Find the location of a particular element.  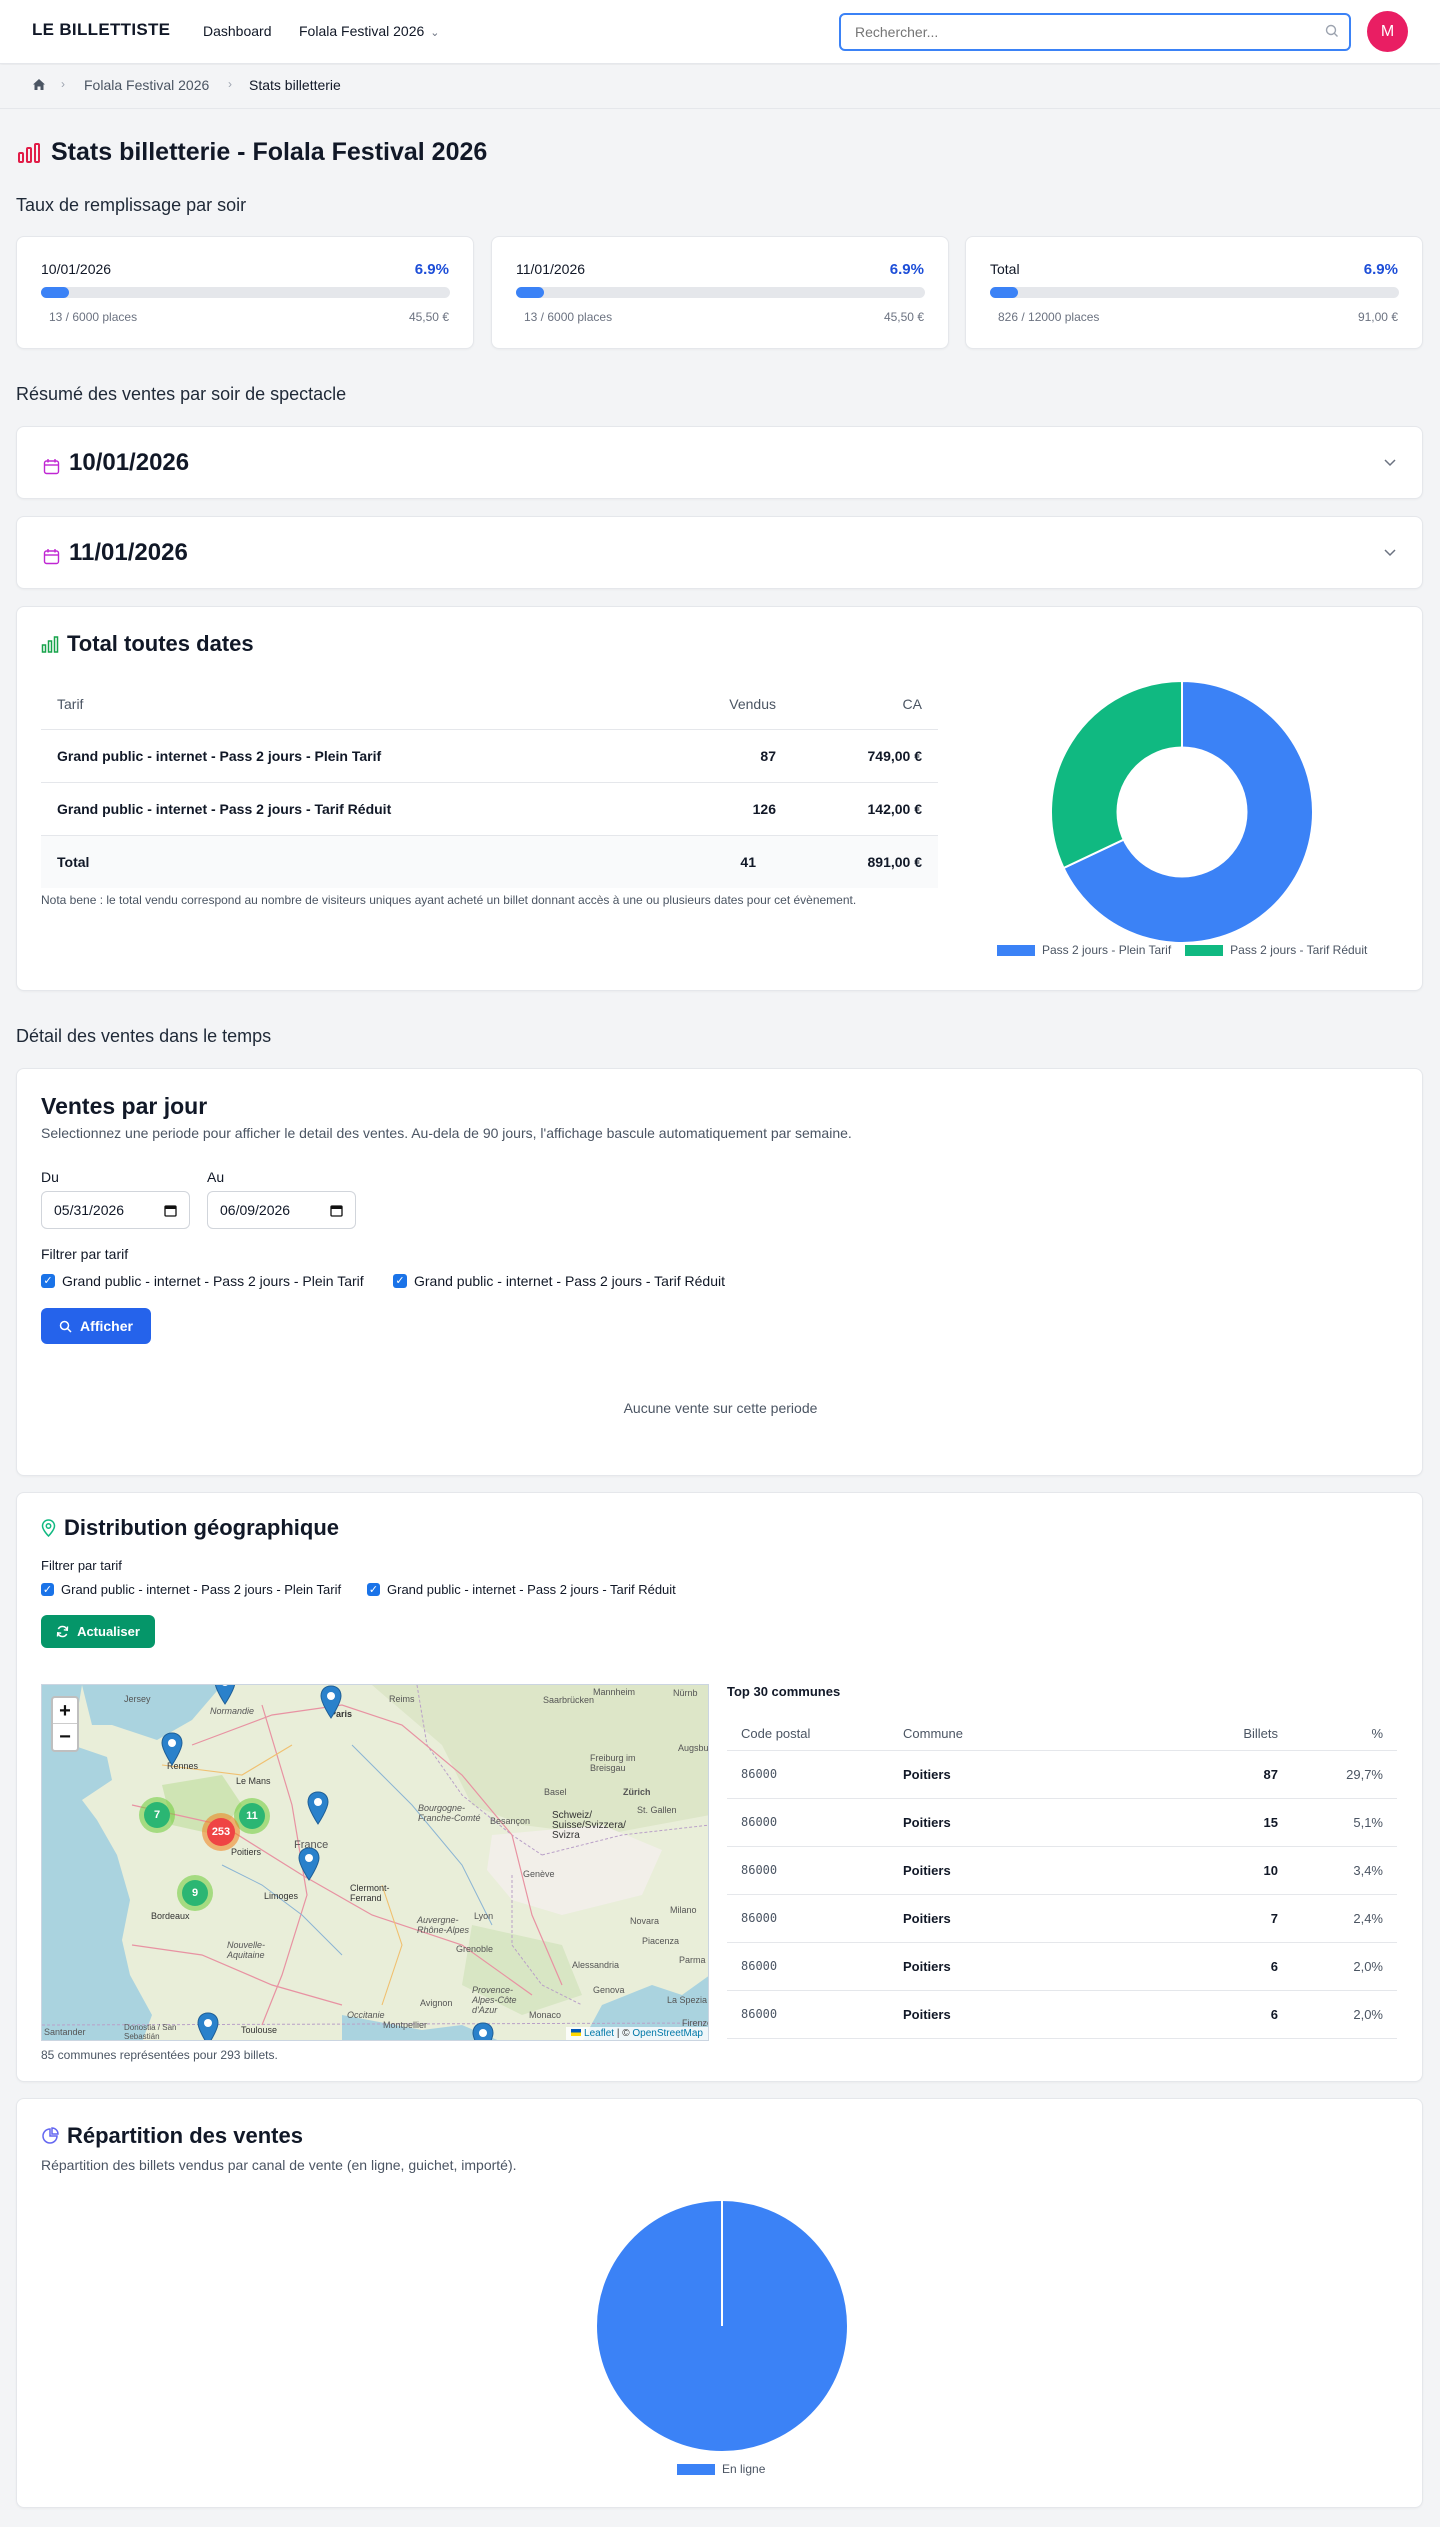

leaflet-link: Leaflet is located at coordinates (599, 2033).